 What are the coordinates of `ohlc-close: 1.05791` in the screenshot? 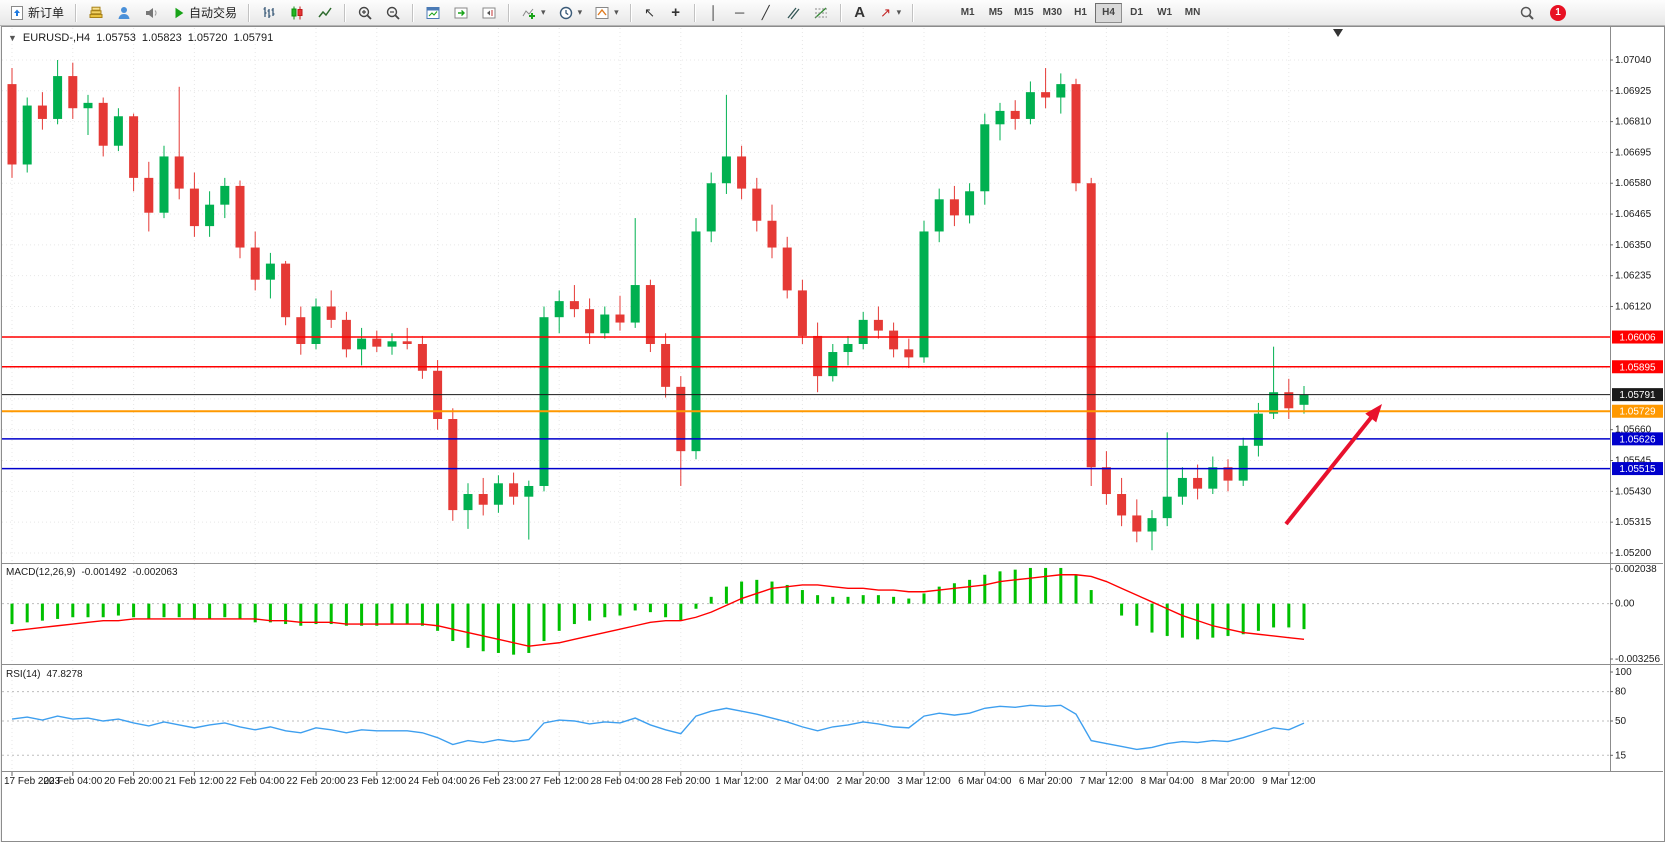 It's located at (253, 38).